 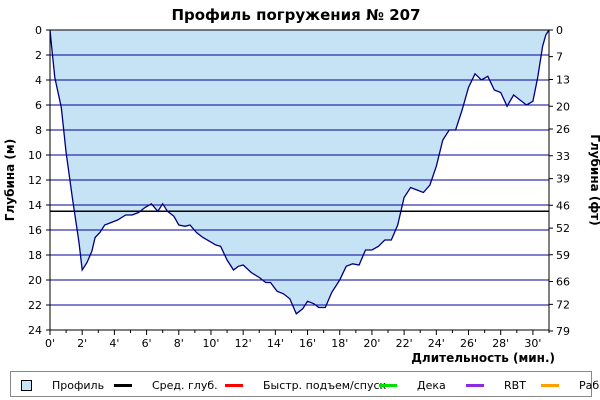 What do you see at coordinates (563, 80) in the screenshot?
I see `y-tick-label-right: 13` at bounding box center [563, 80].